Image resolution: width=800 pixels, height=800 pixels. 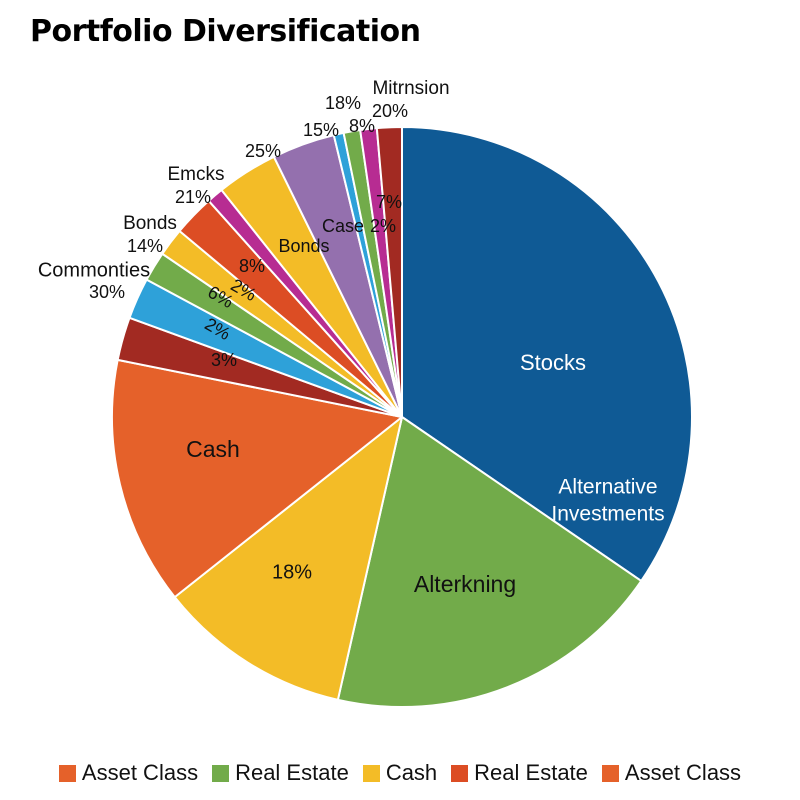 I want to click on legend-label-1: Asset Class, so click(x=140, y=772).